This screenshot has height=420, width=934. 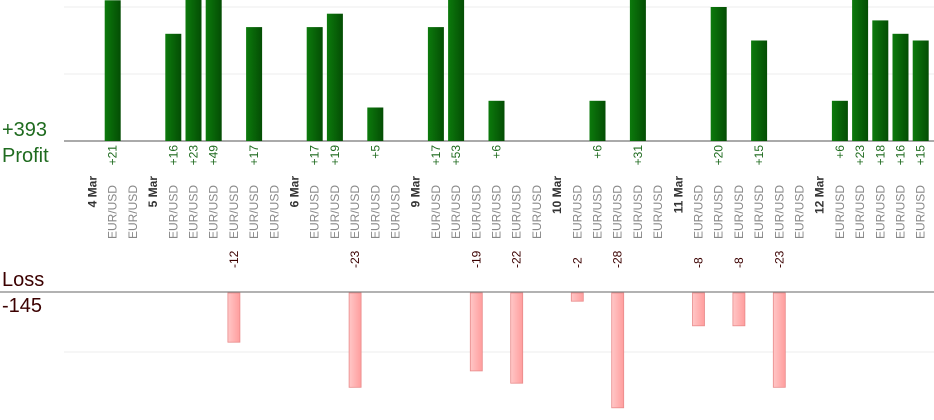 What do you see at coordinates (577, 262) in the screenshot?
I see `loss-value-label: -2` at bounding box center [577, 262].